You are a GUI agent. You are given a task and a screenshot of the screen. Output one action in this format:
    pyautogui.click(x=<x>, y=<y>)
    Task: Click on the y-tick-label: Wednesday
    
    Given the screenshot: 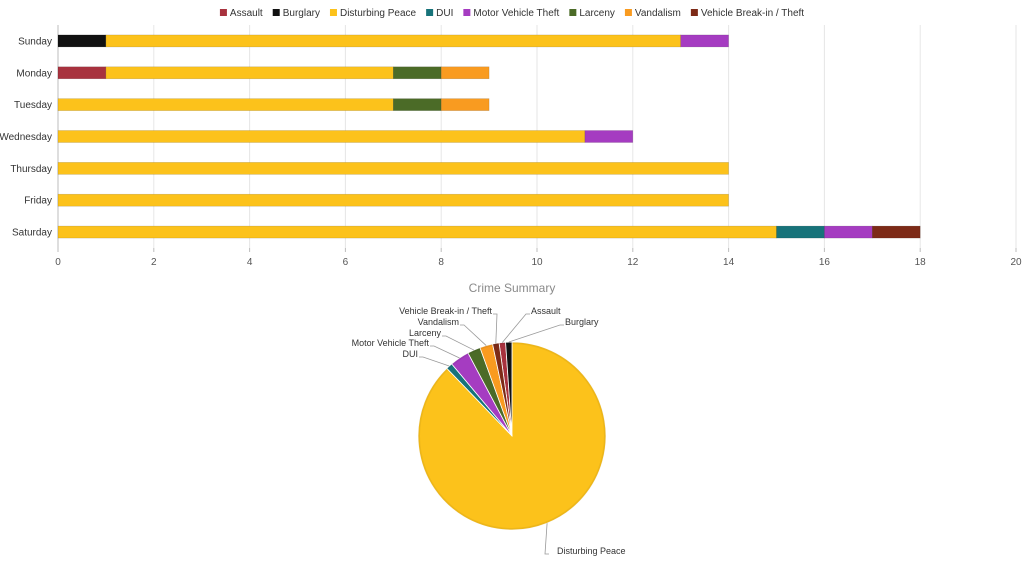 What is the action you would take?
    pyautogui.click(x=26, y=137)
    